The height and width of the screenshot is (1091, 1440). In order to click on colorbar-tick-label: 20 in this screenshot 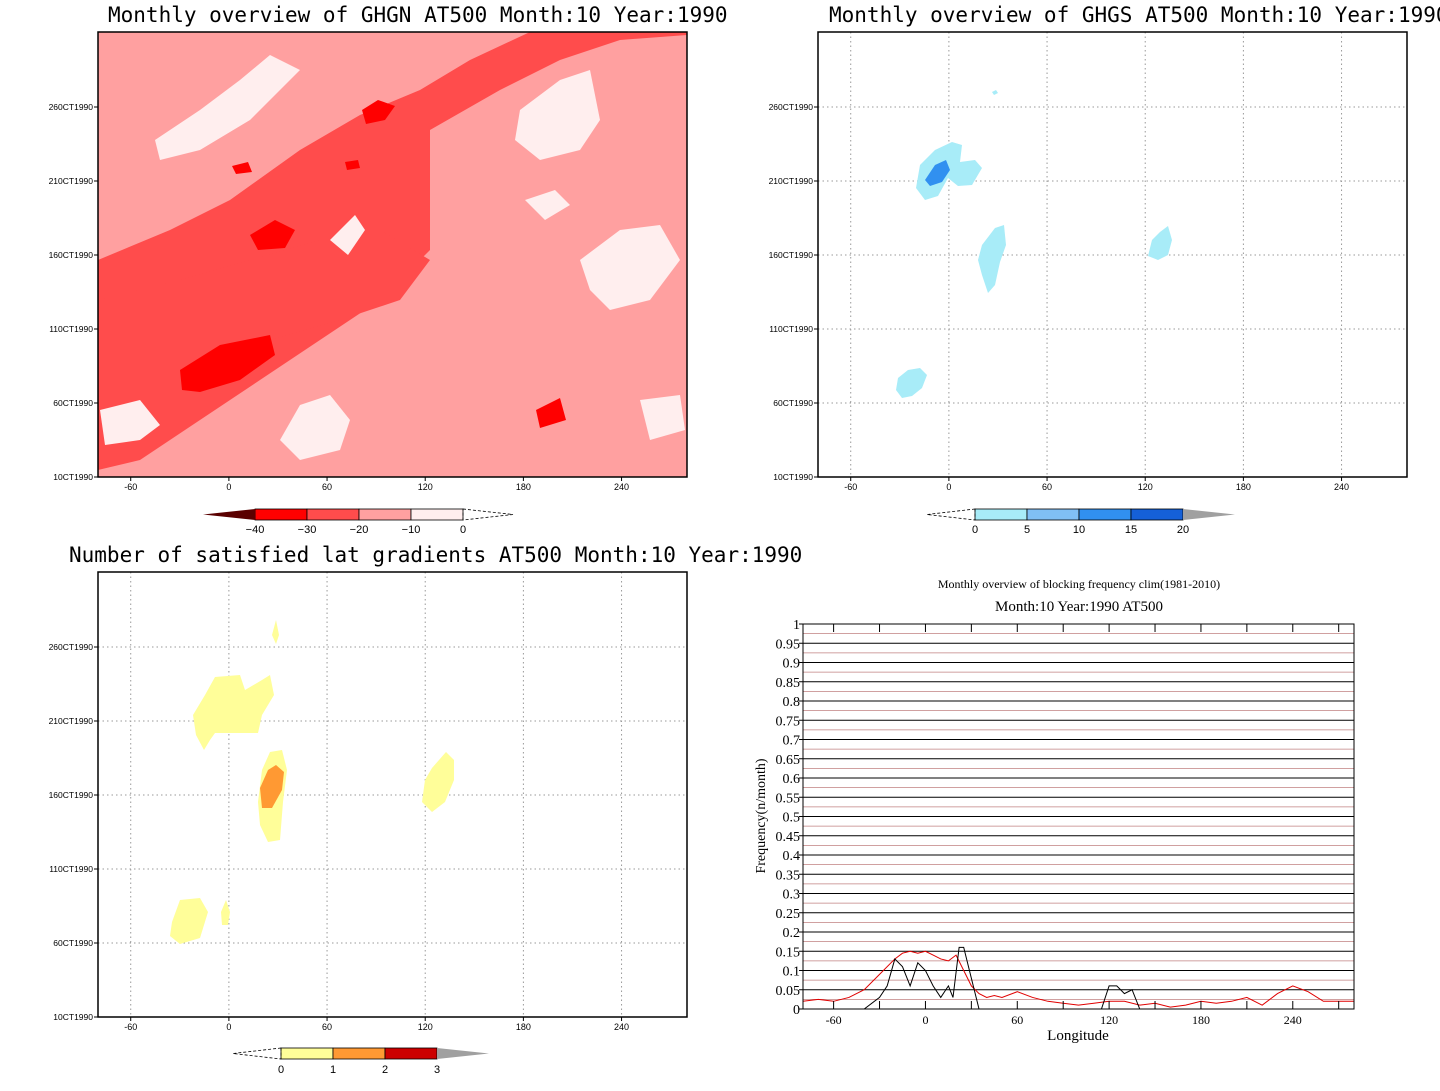, I will do `click(1183, 530)`.